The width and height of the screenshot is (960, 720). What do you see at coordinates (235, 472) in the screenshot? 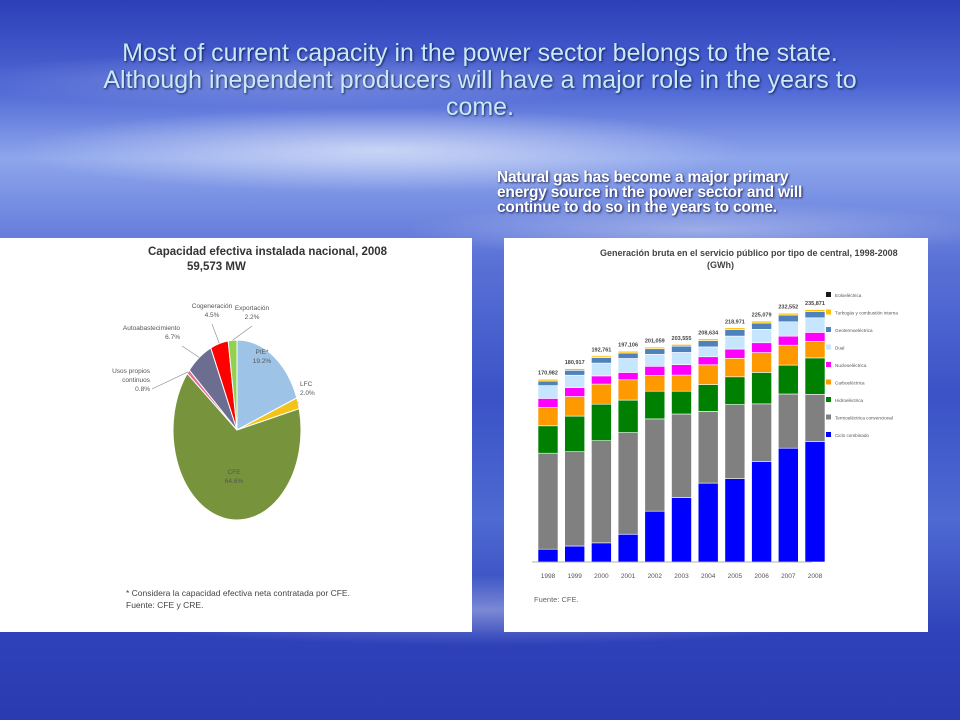
I see `pie-label-cfe: CFE` at bounding box center [235, 472].